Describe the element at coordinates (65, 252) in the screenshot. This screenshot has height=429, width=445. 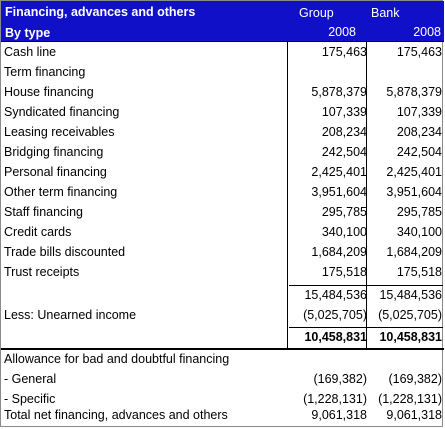
I see `row-label: Trade bills discounted` at that location.